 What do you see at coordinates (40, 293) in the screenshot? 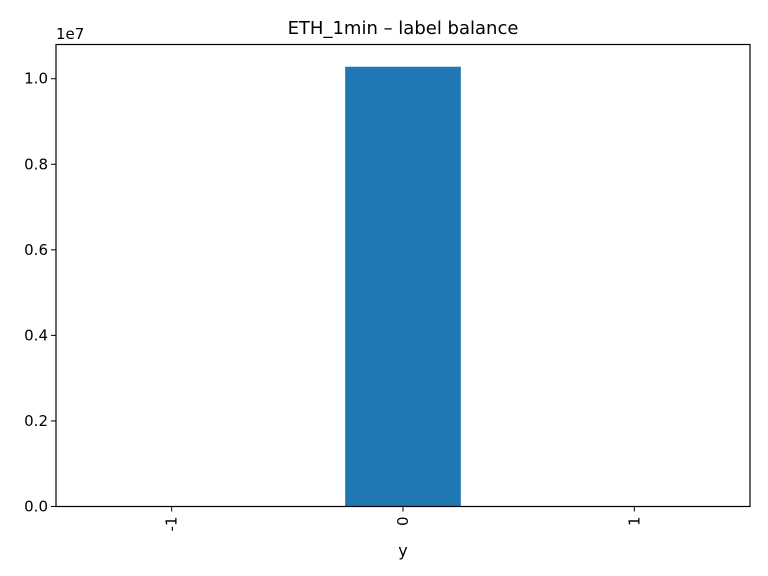
I see `y-axis-ticks: 0.0 0.2 0.4 0.6 0.8 1.0` at bounding box center [40, 293].